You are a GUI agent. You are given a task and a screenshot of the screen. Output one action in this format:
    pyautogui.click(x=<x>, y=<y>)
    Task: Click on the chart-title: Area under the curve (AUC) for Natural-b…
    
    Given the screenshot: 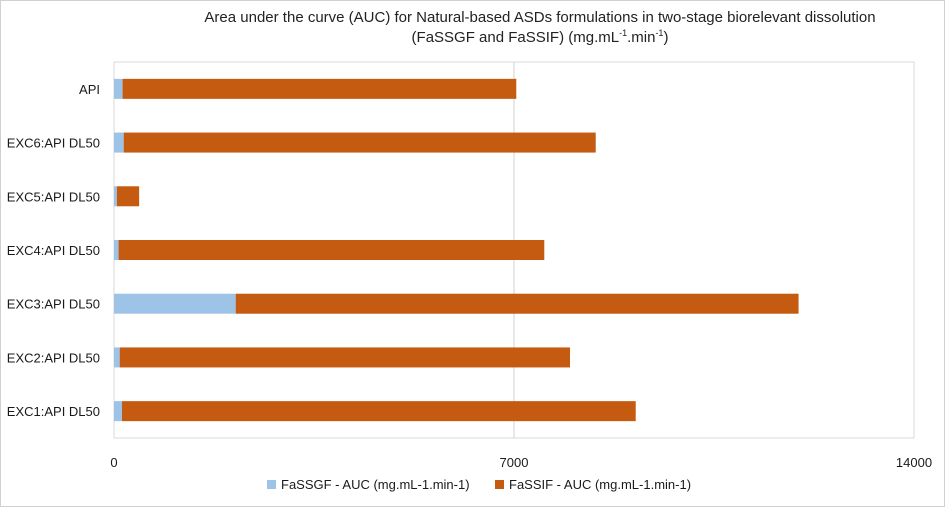 What is the action you would take?
    pyautogui.click(x=540, y=28)
    